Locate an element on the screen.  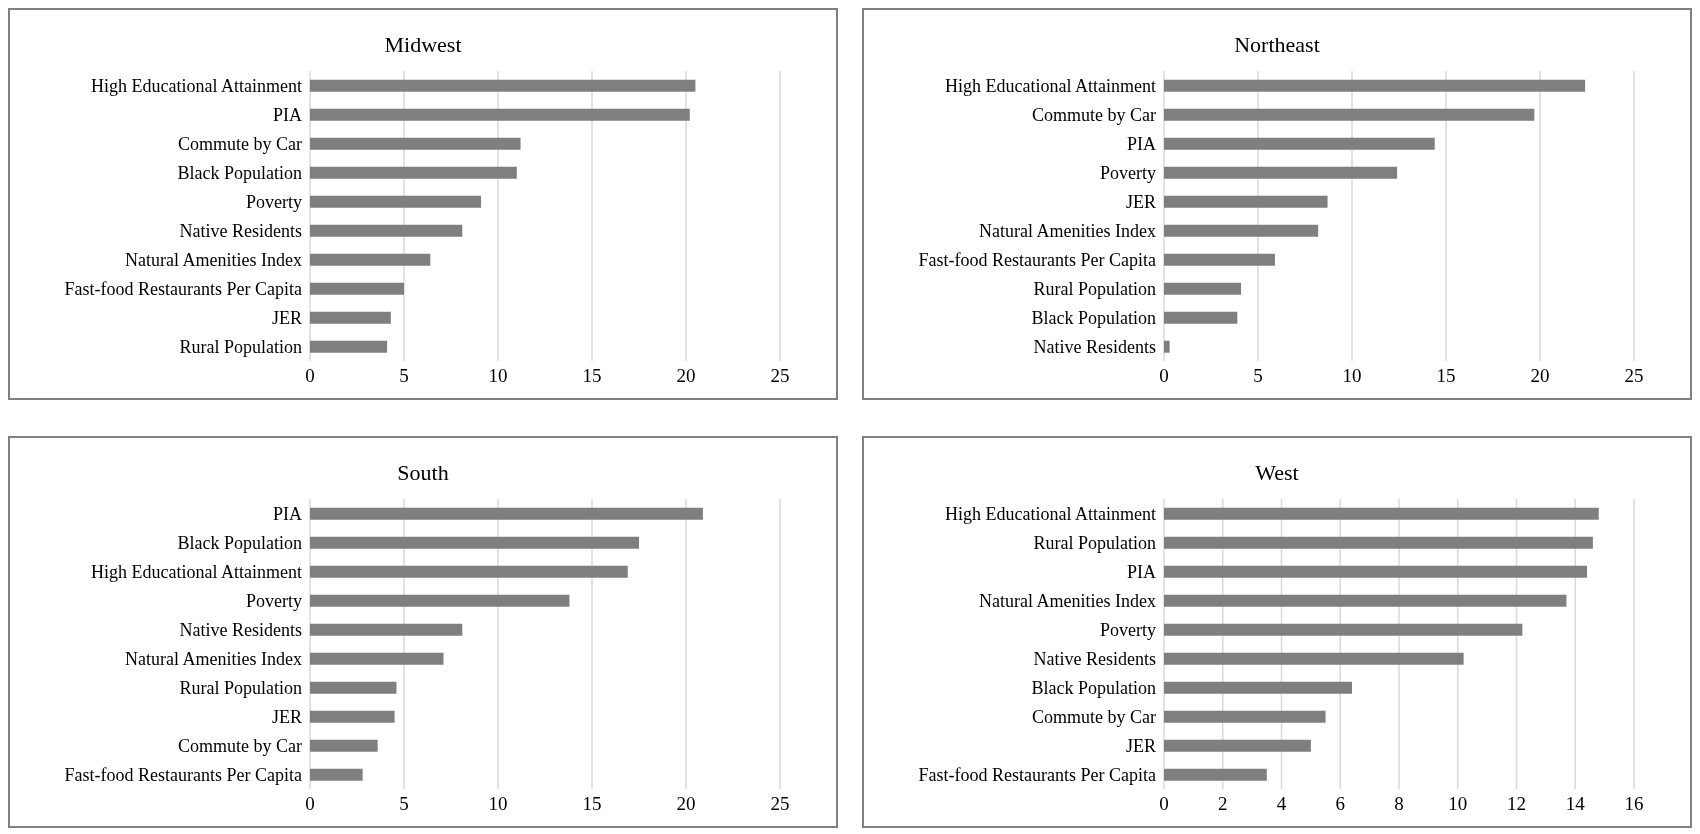
x-tick-label: 6 is located at coordinates (1340, 804).